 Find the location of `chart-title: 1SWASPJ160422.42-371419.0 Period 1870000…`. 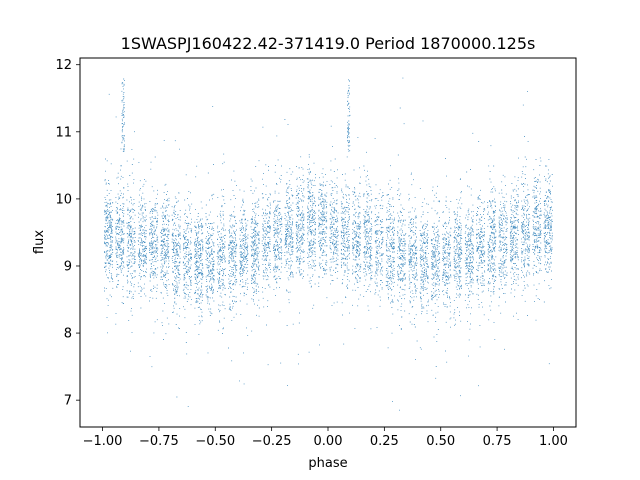

chart-title: 1SWASPJ160422.42-371419.0 Period 1870000… is located at coordinates (328, 43).